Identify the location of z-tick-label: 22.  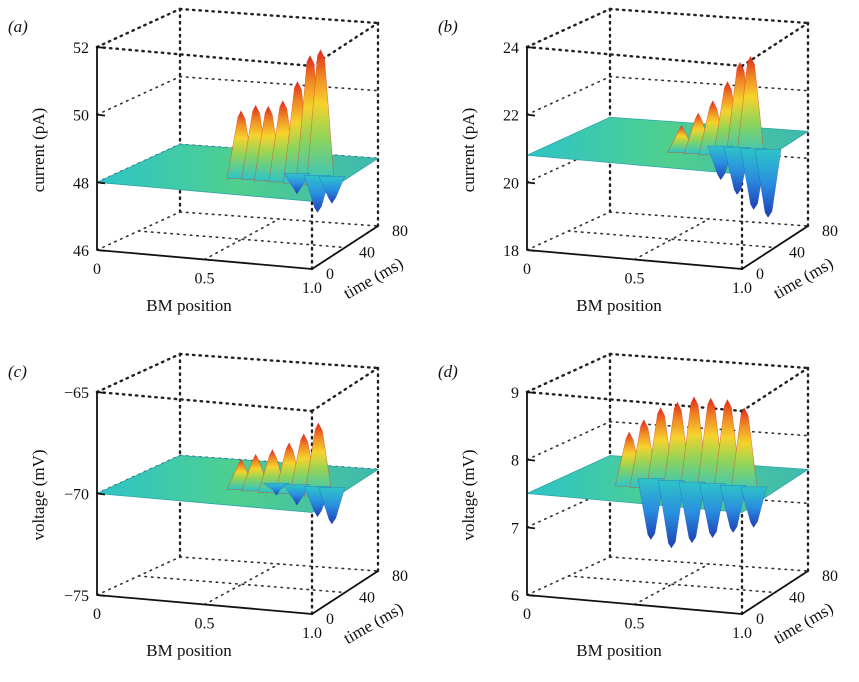
(511, 116).